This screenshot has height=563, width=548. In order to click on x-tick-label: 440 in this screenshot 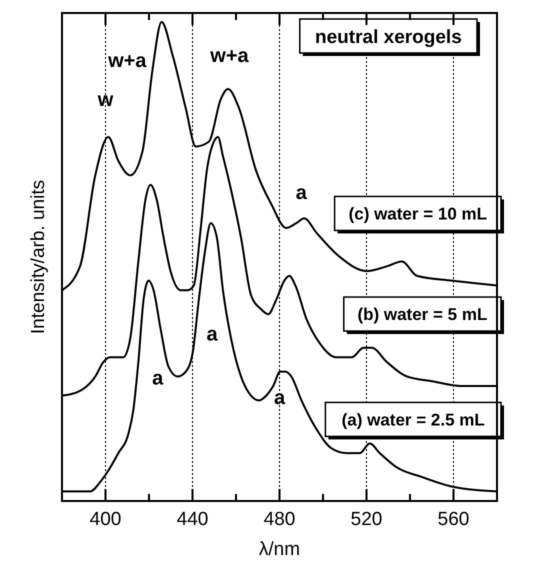, I will do `click(192, 519)`.